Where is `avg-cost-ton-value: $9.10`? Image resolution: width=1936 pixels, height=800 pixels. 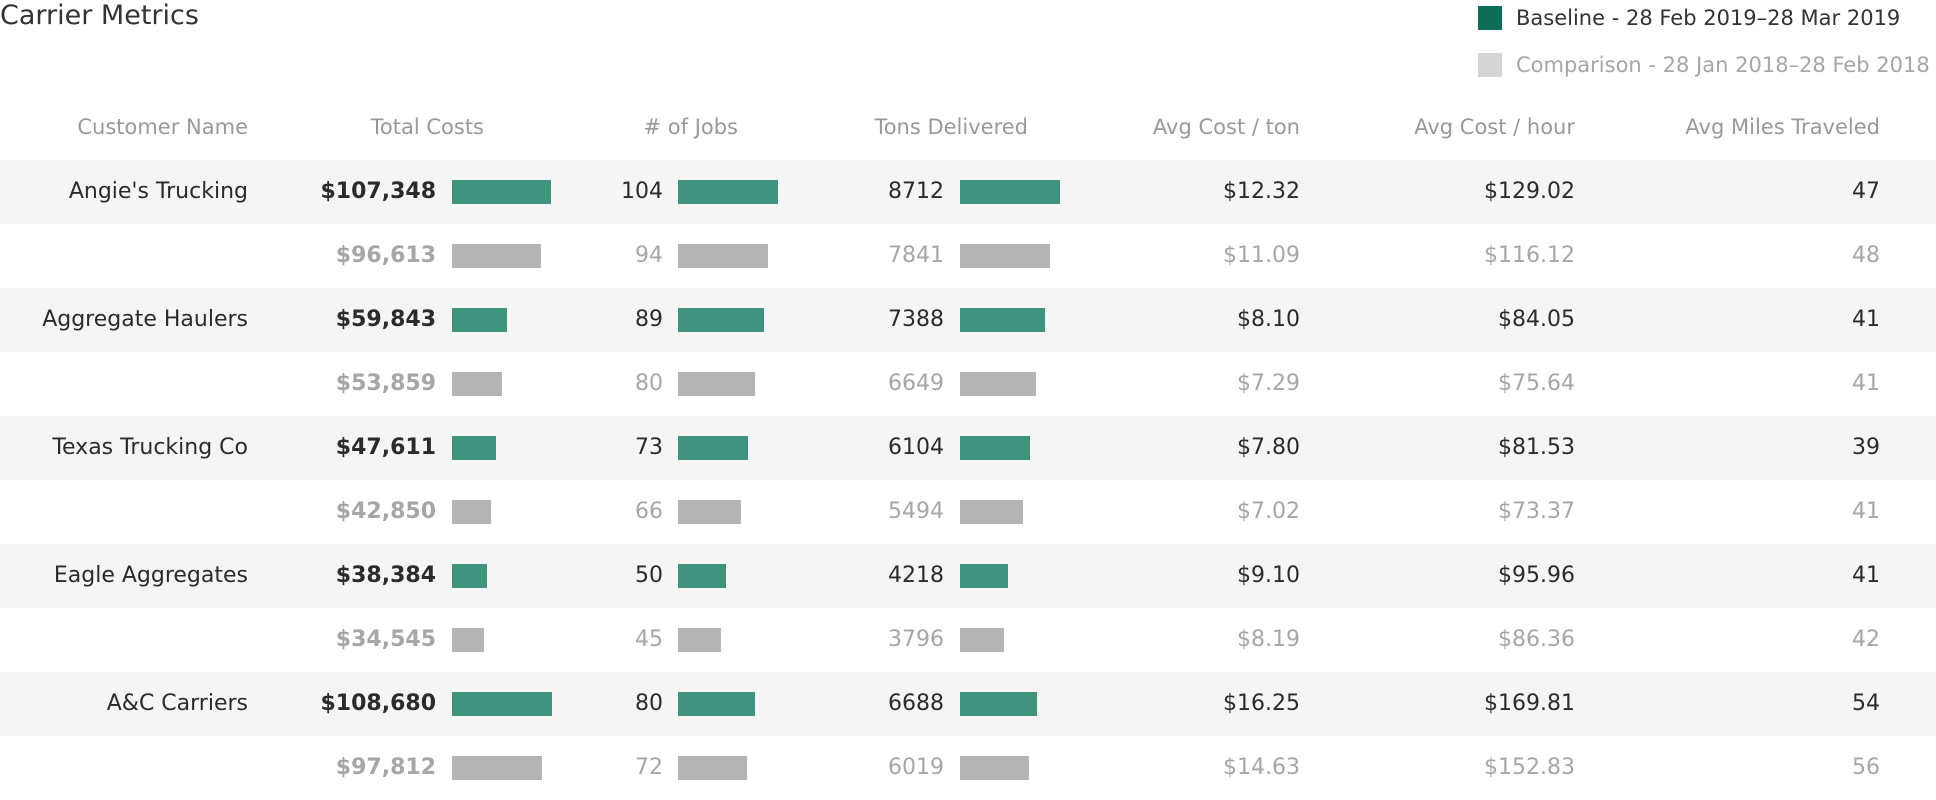
avg-cost-ton-value: $9.10 is located at coordinates (1268, 575).